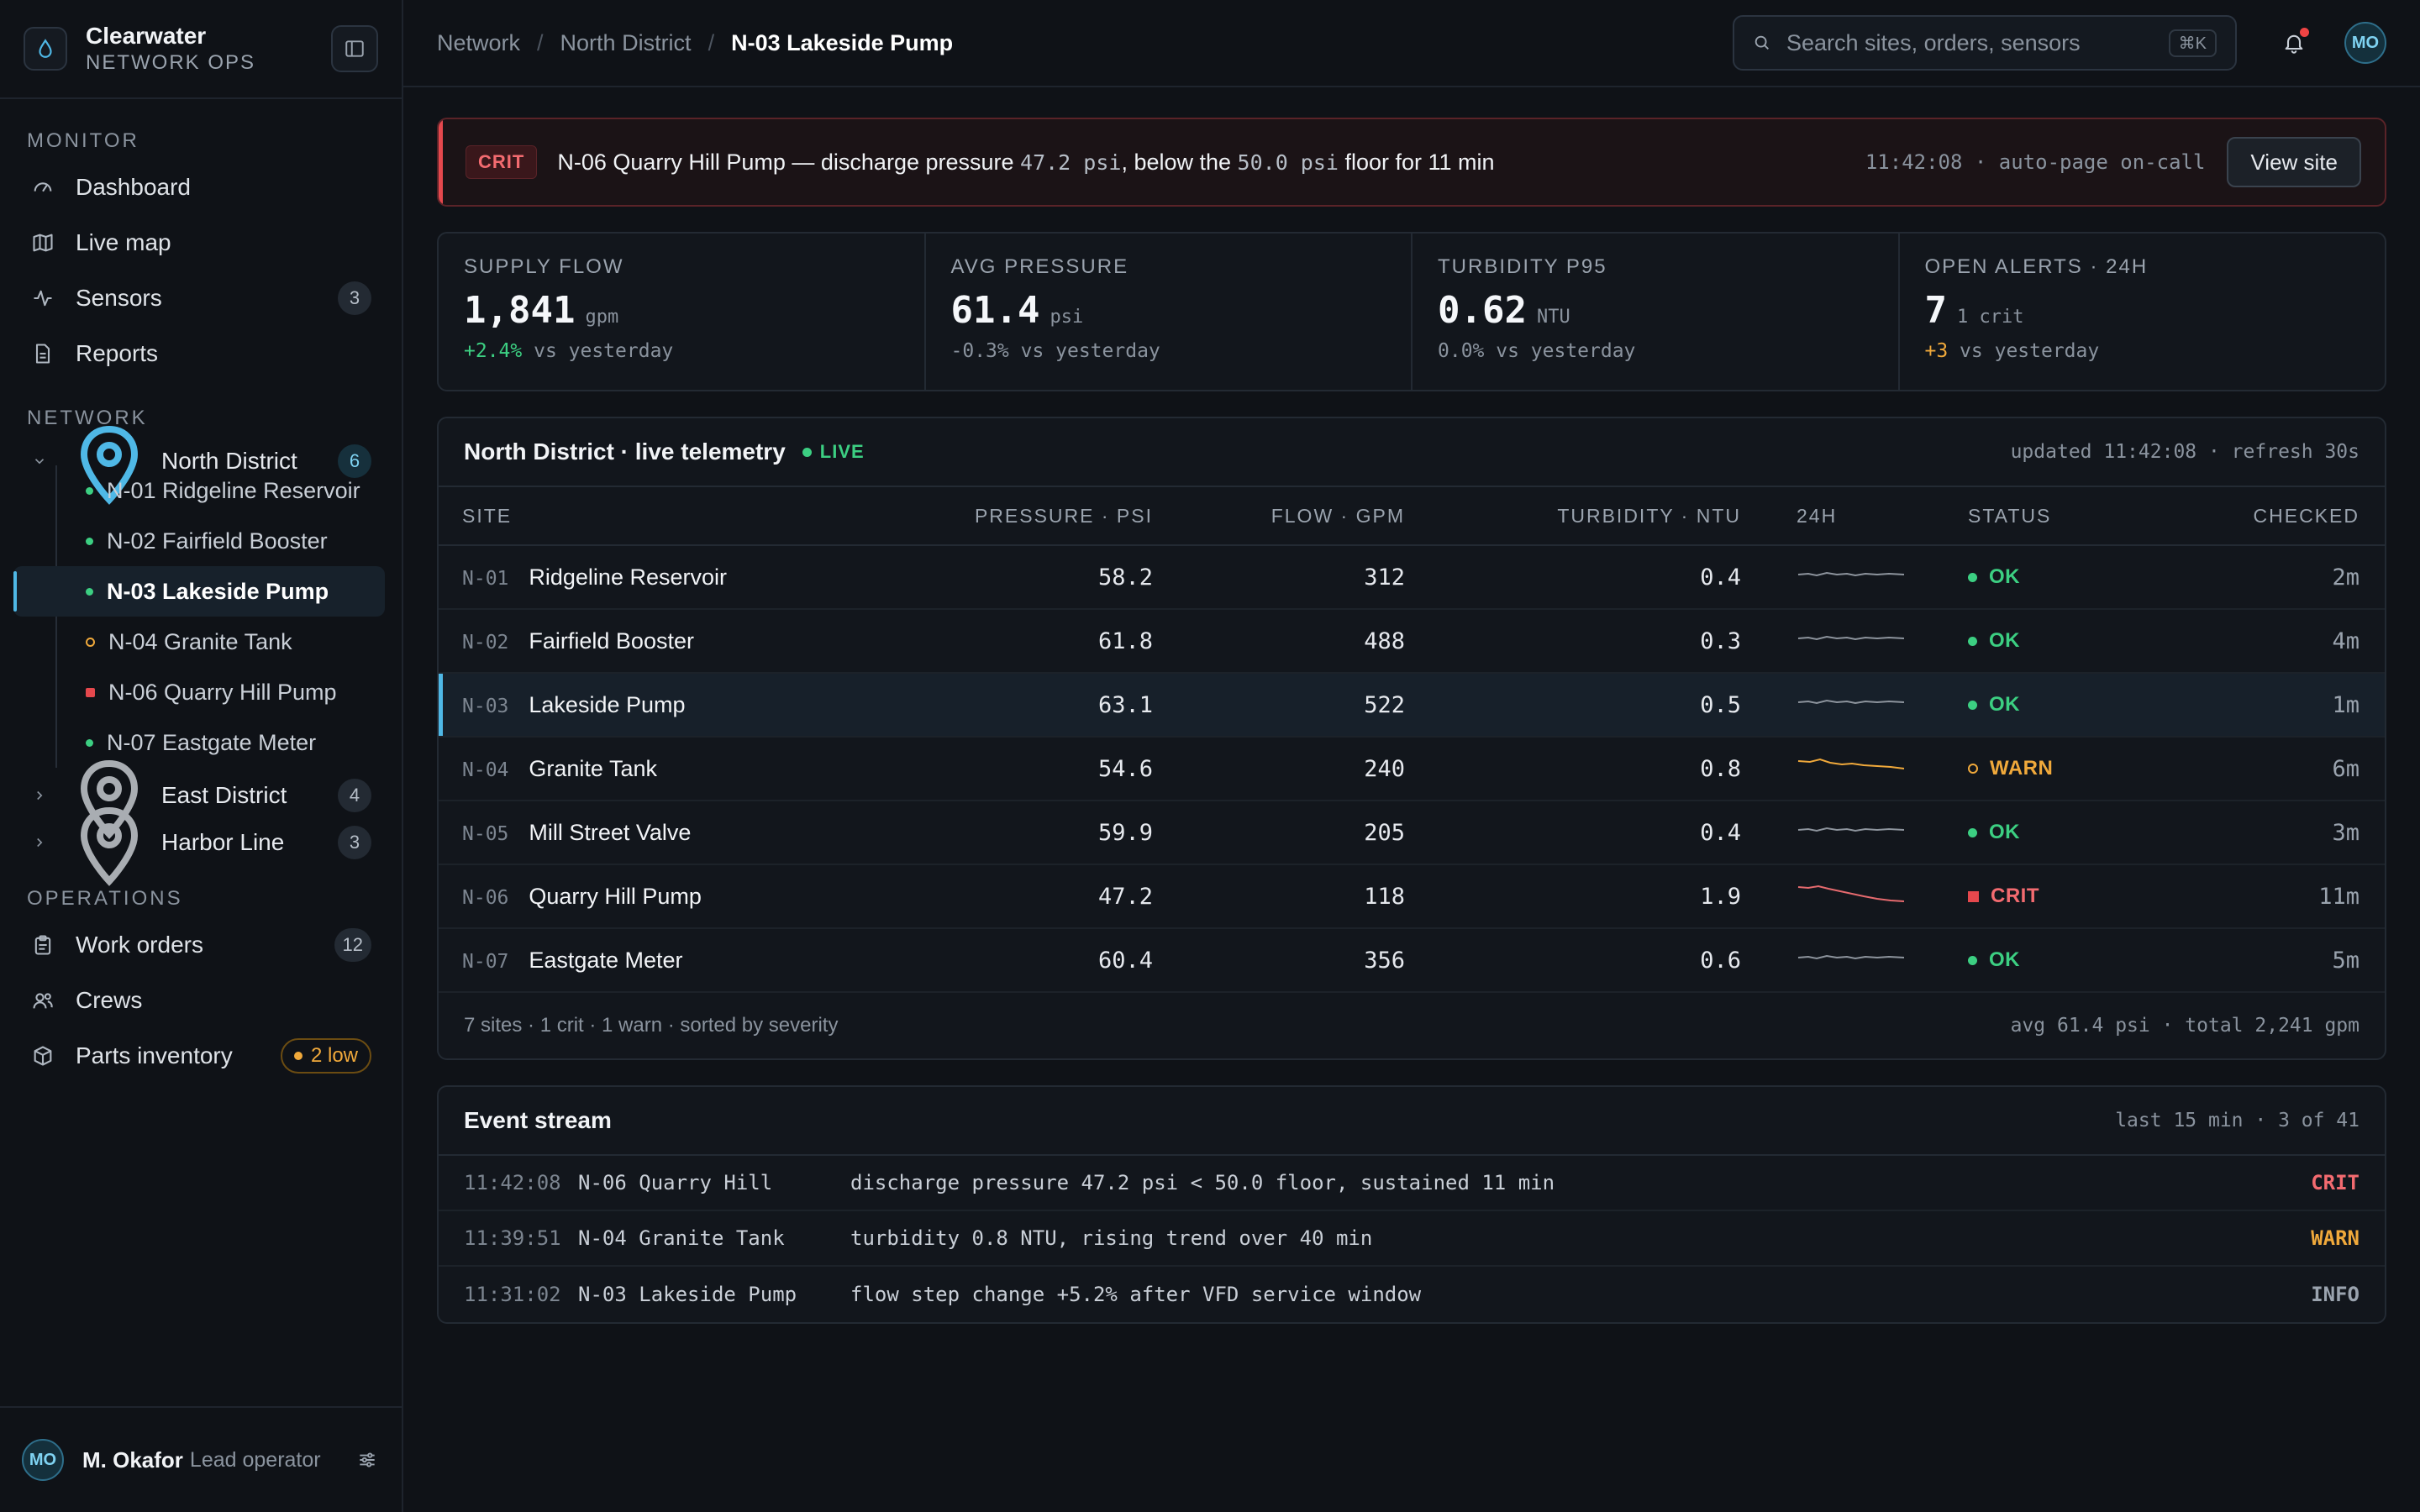 This screenshot has height=1512, width=2420. Describe the element at coordinates (367, 1460) in the screenshot. I see `sliders-icon` at that location.